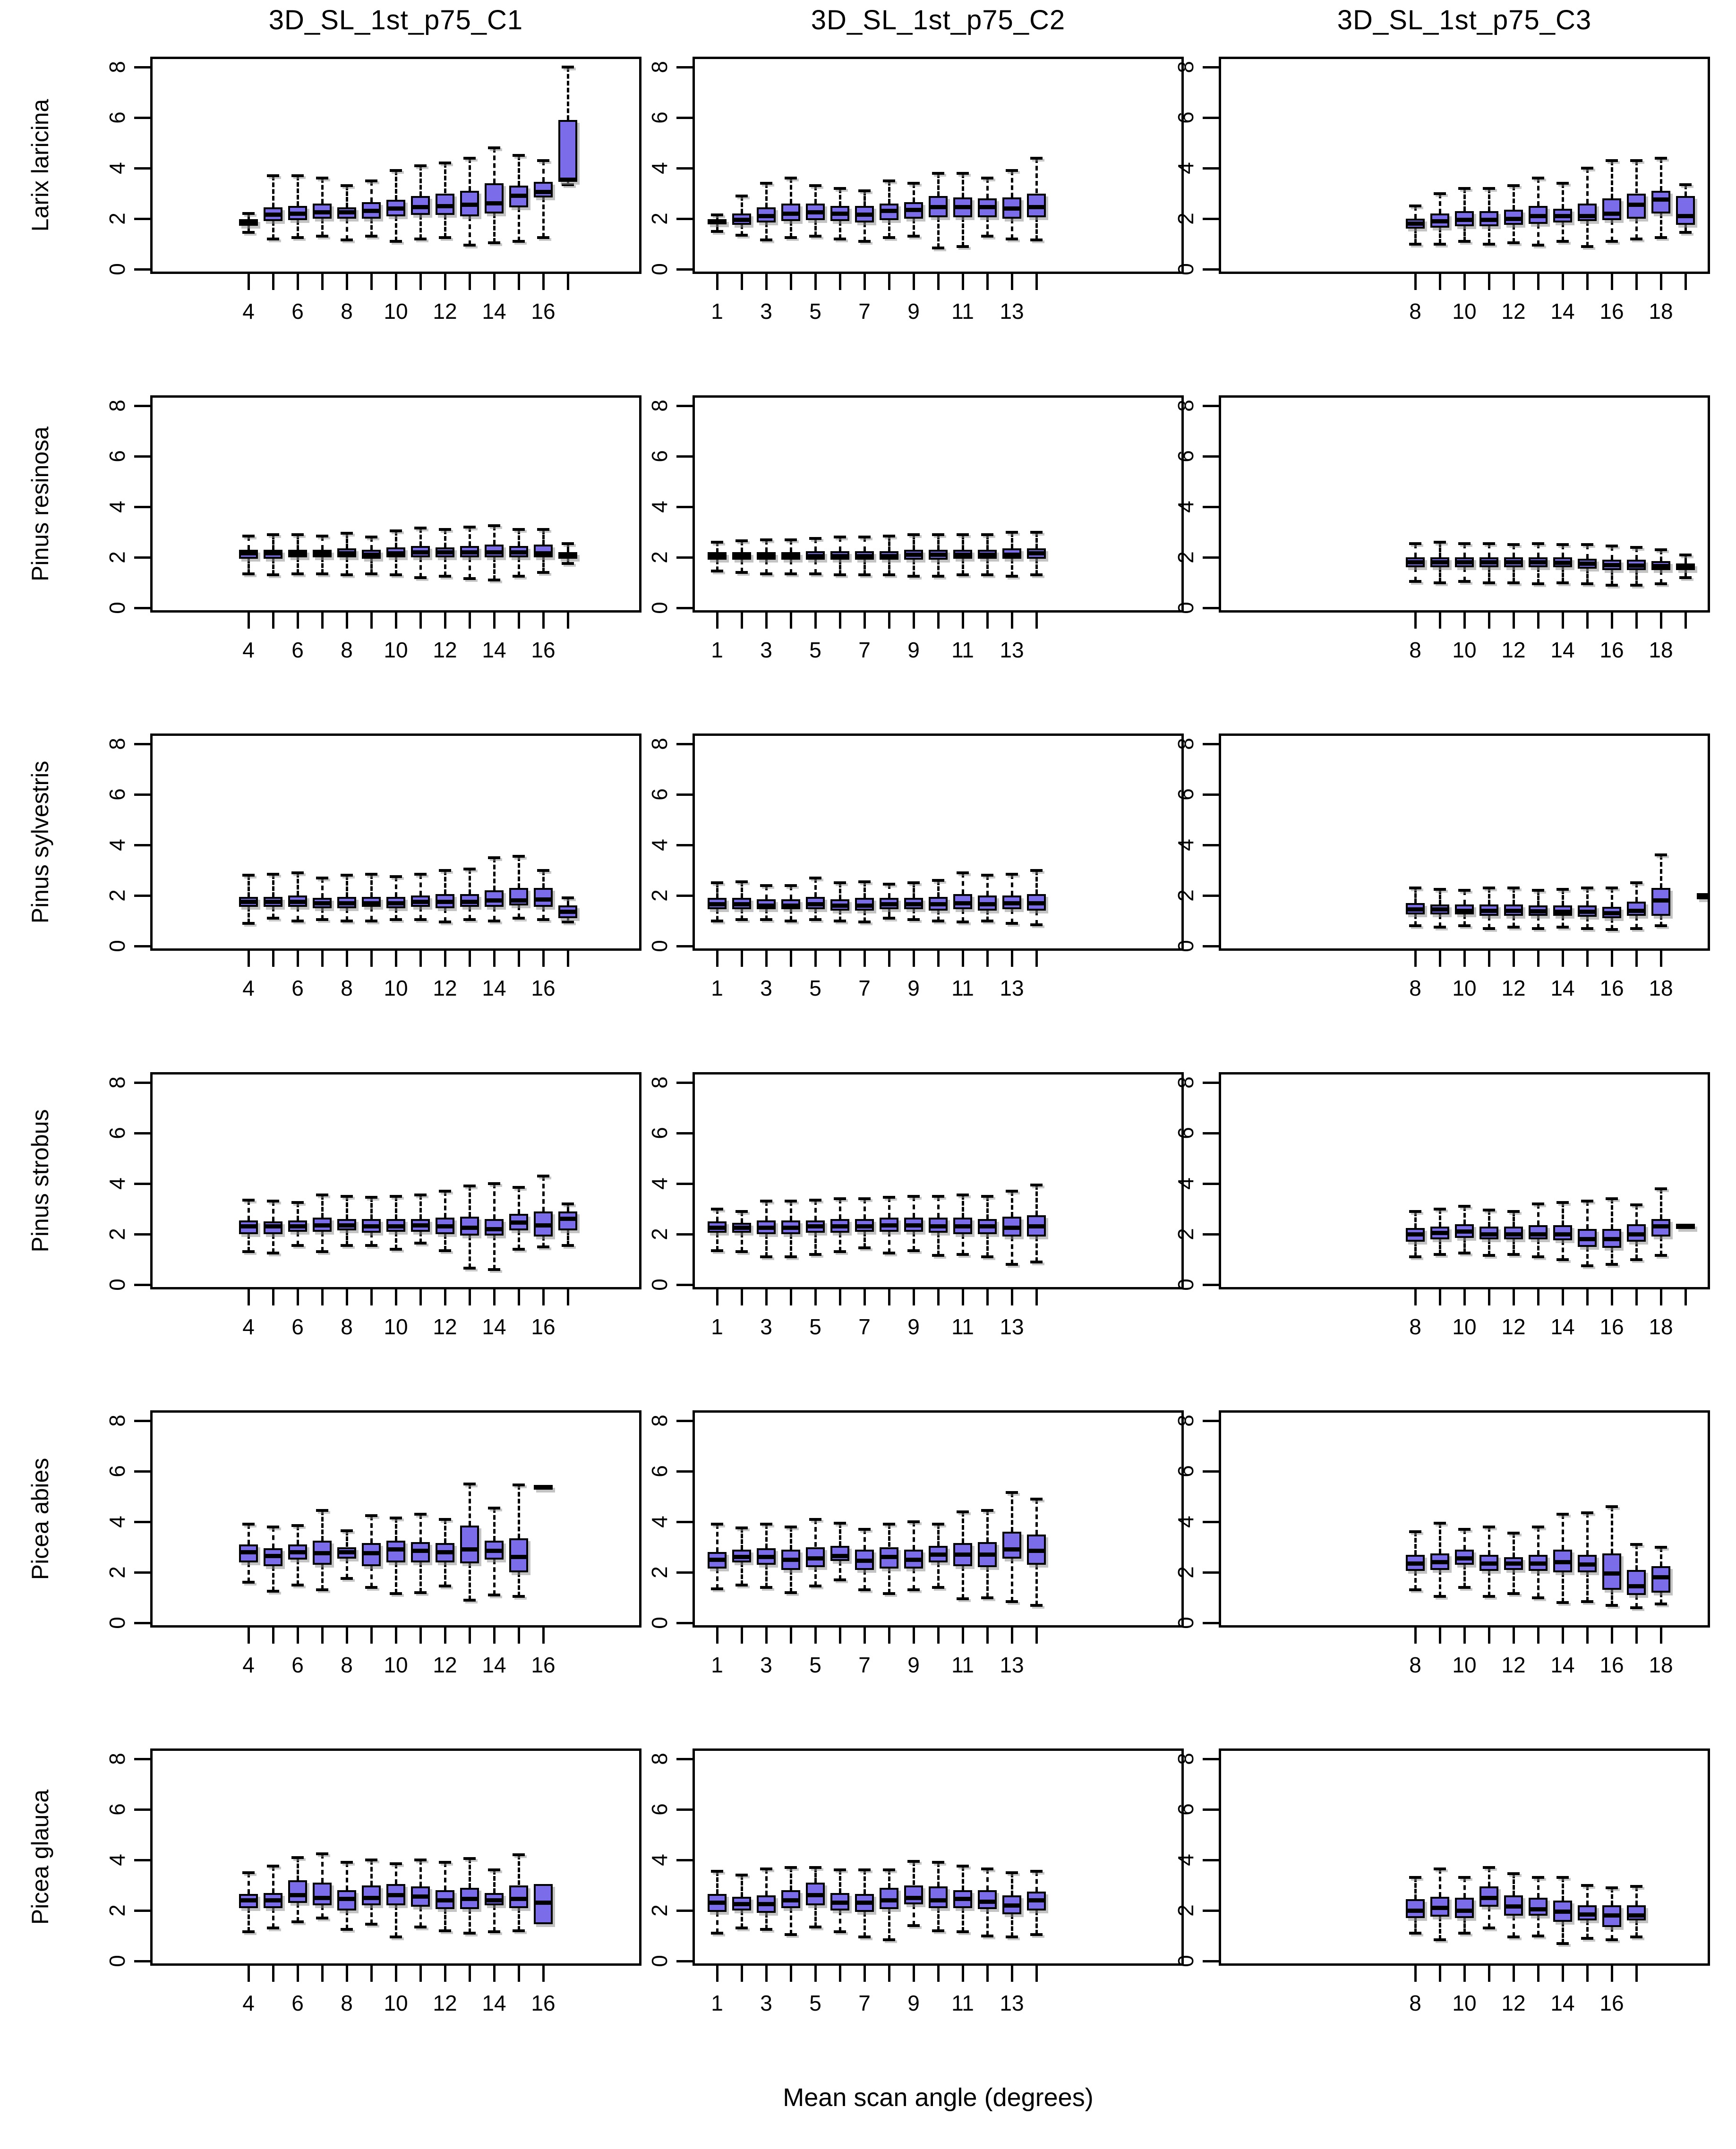  I want to click on x-tick-label: 1, so click(717, 311).